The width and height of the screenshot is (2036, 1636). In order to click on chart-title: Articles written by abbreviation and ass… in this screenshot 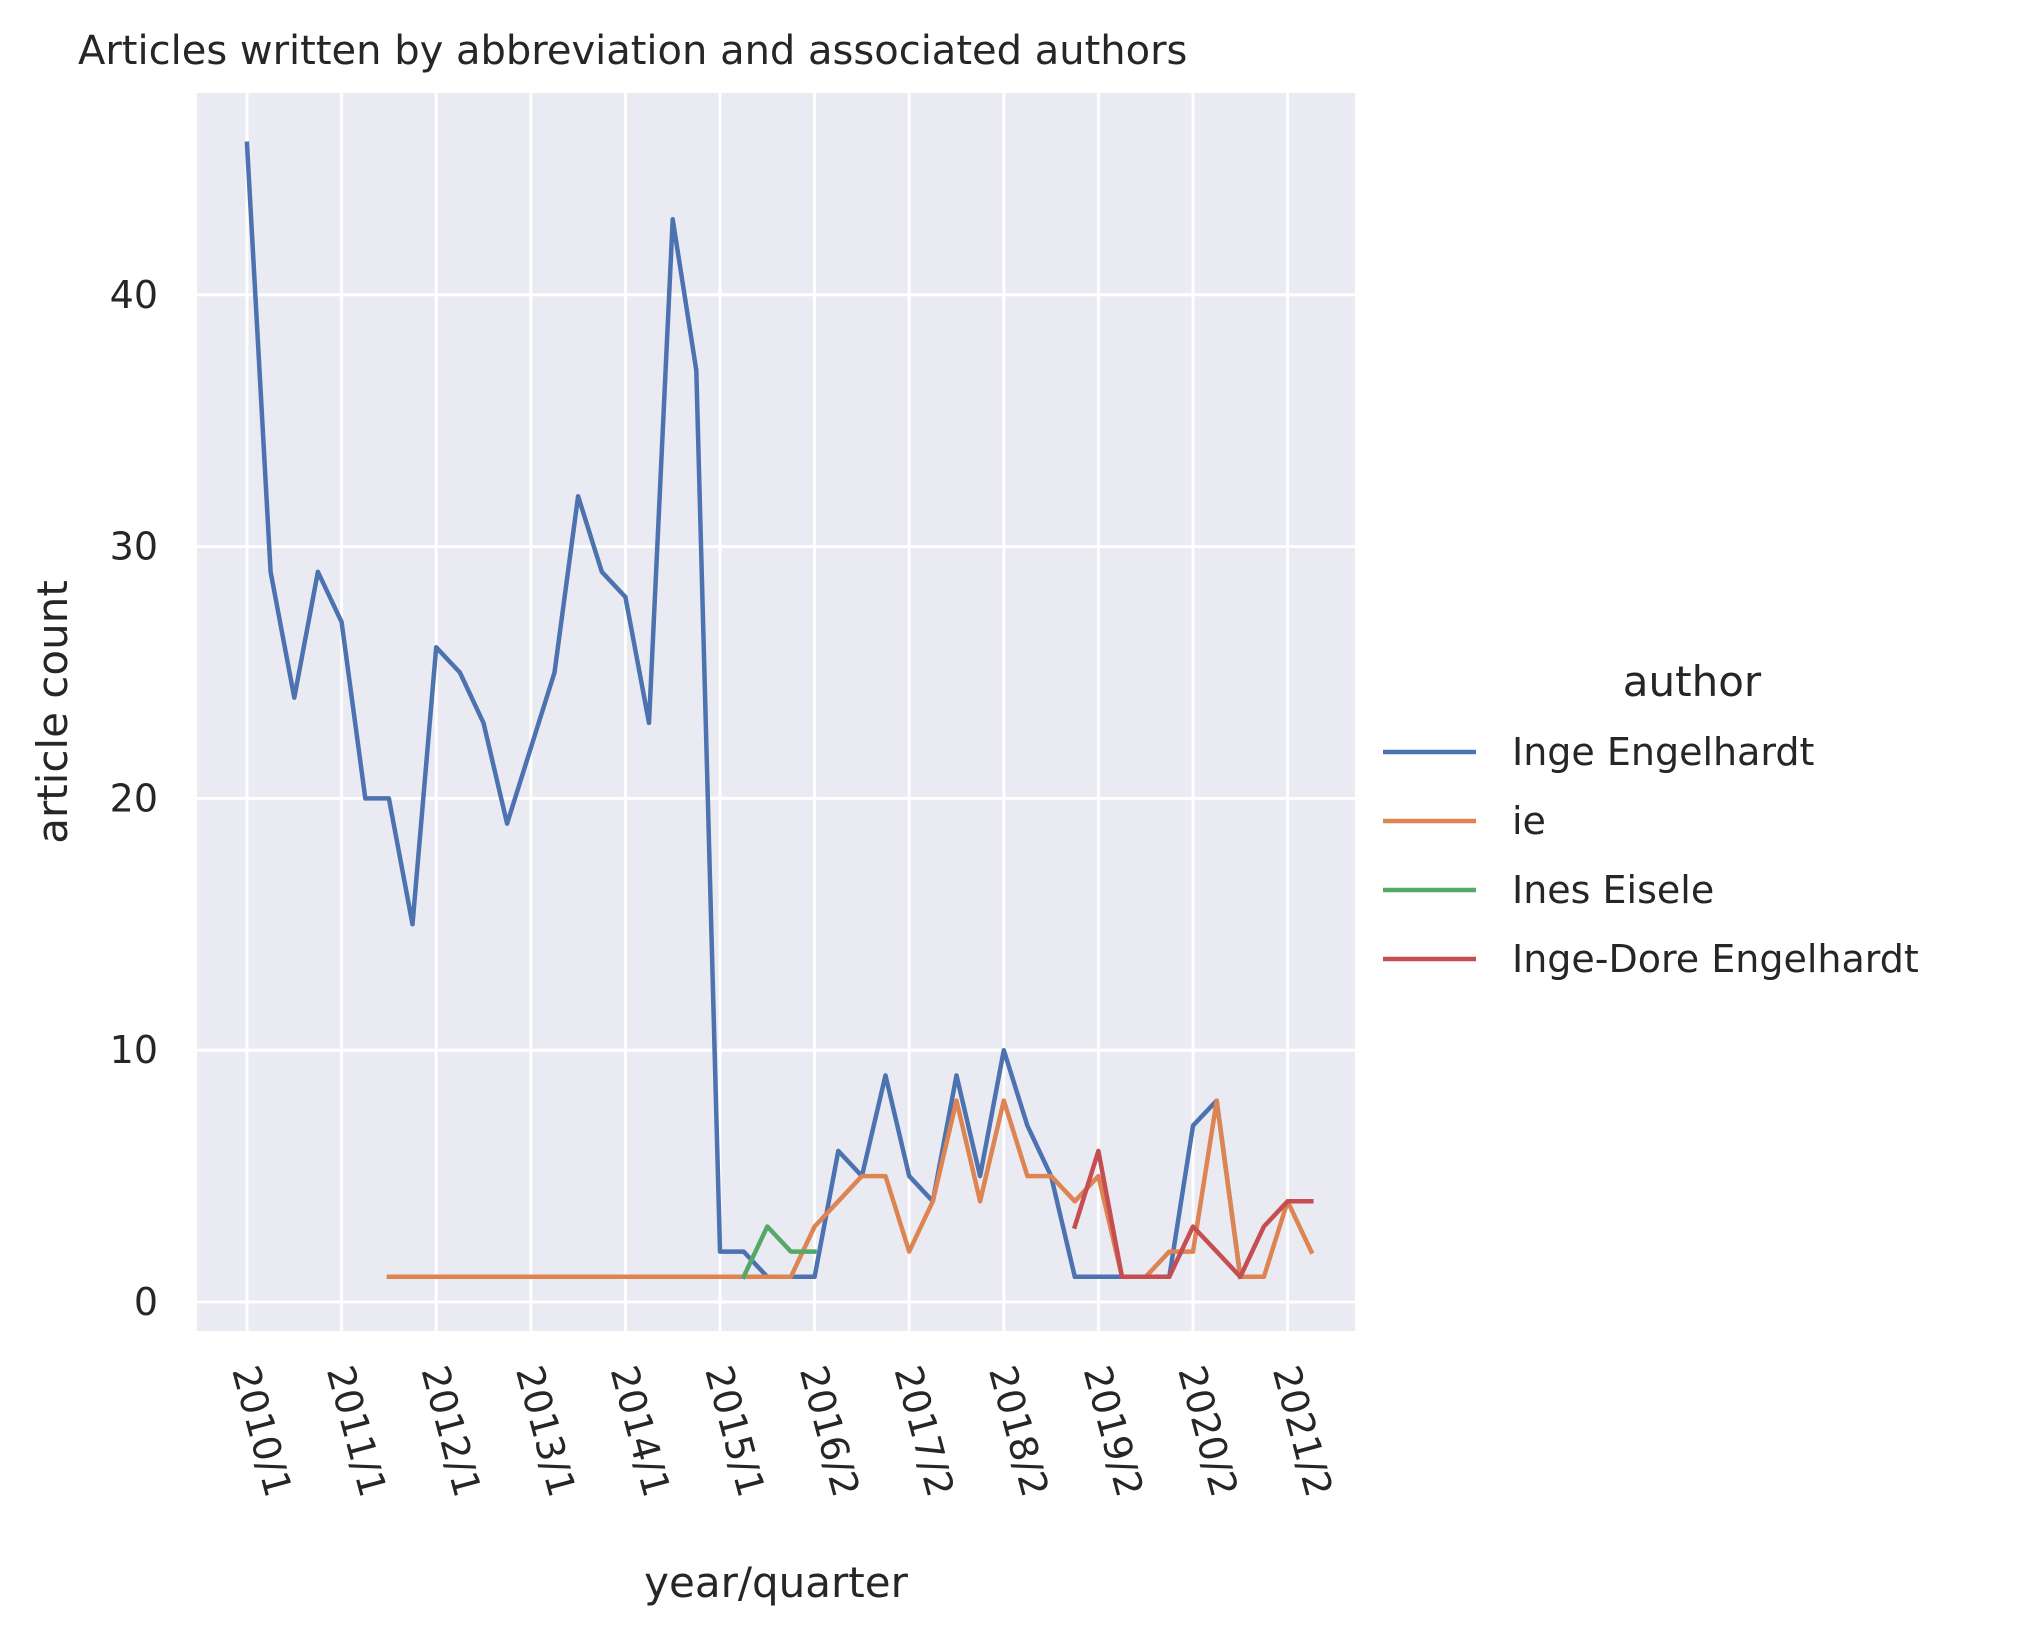, I will do `click(632, 51)`.